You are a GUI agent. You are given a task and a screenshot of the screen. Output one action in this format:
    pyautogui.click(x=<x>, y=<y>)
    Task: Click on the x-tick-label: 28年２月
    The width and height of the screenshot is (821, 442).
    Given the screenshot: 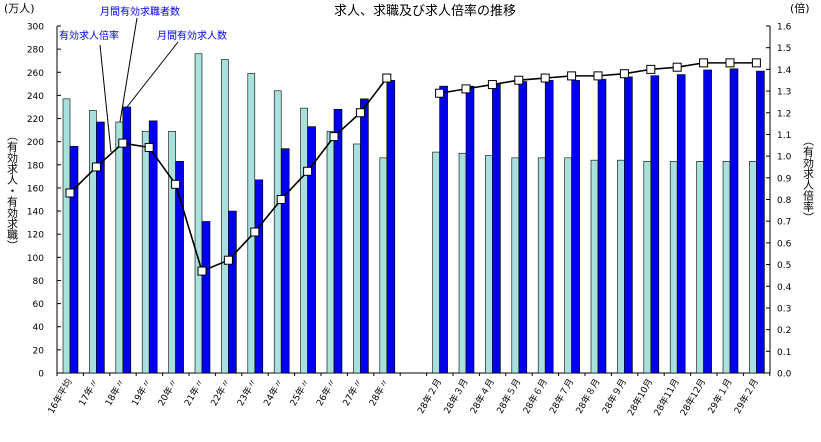 What is the action you would take?
    pyautogui.click(x=430, y=396)
    